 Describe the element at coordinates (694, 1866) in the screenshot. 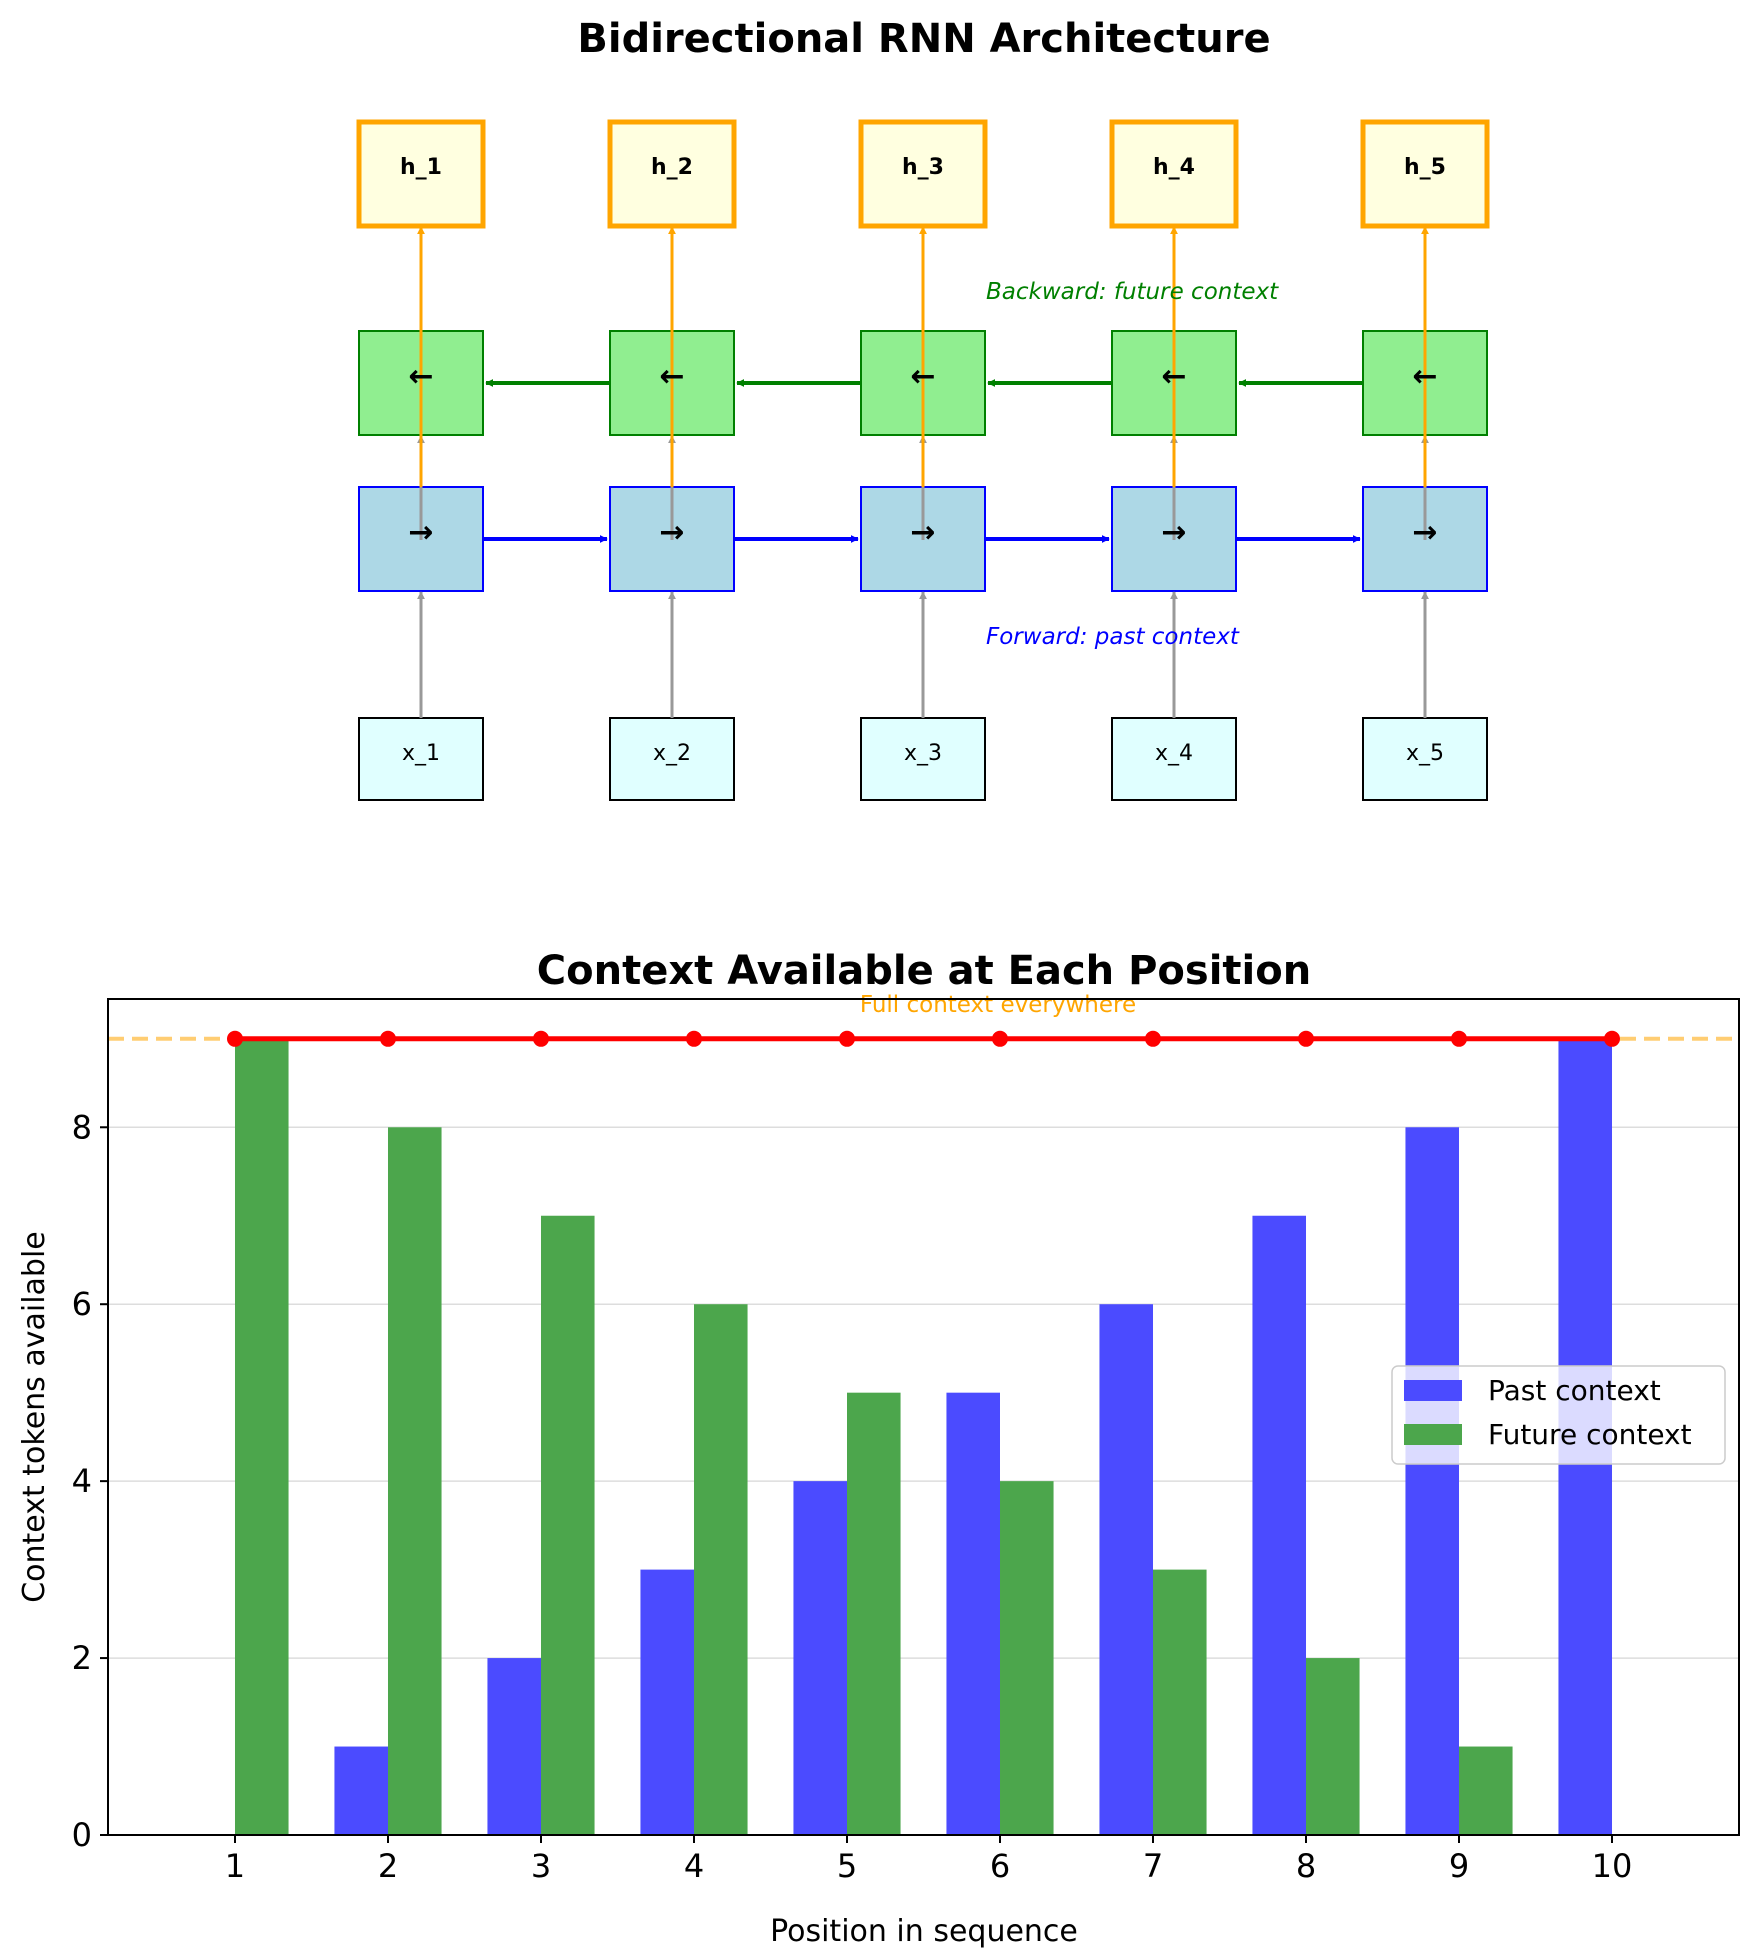

I see `x-tick-label: 4` at that location.